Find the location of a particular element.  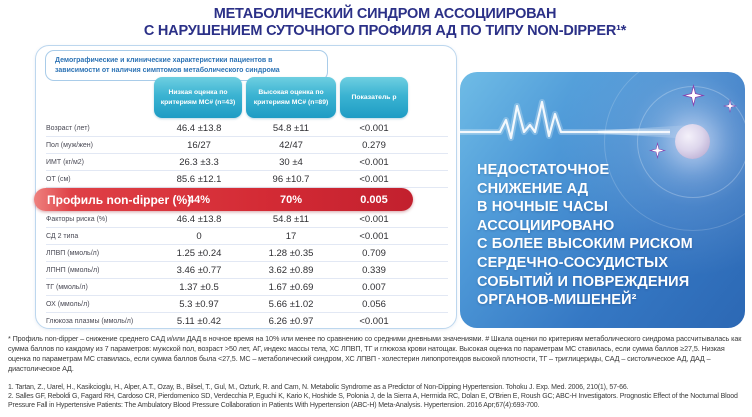

cell-low-score: 1.25 ±0.24 is located at coordinates (199, 253).